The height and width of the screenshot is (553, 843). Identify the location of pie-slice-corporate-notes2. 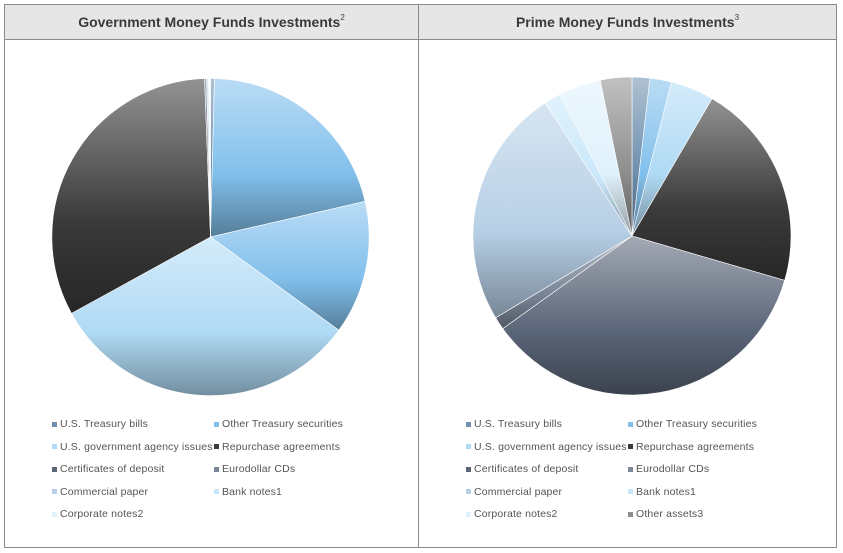
(210, 157).